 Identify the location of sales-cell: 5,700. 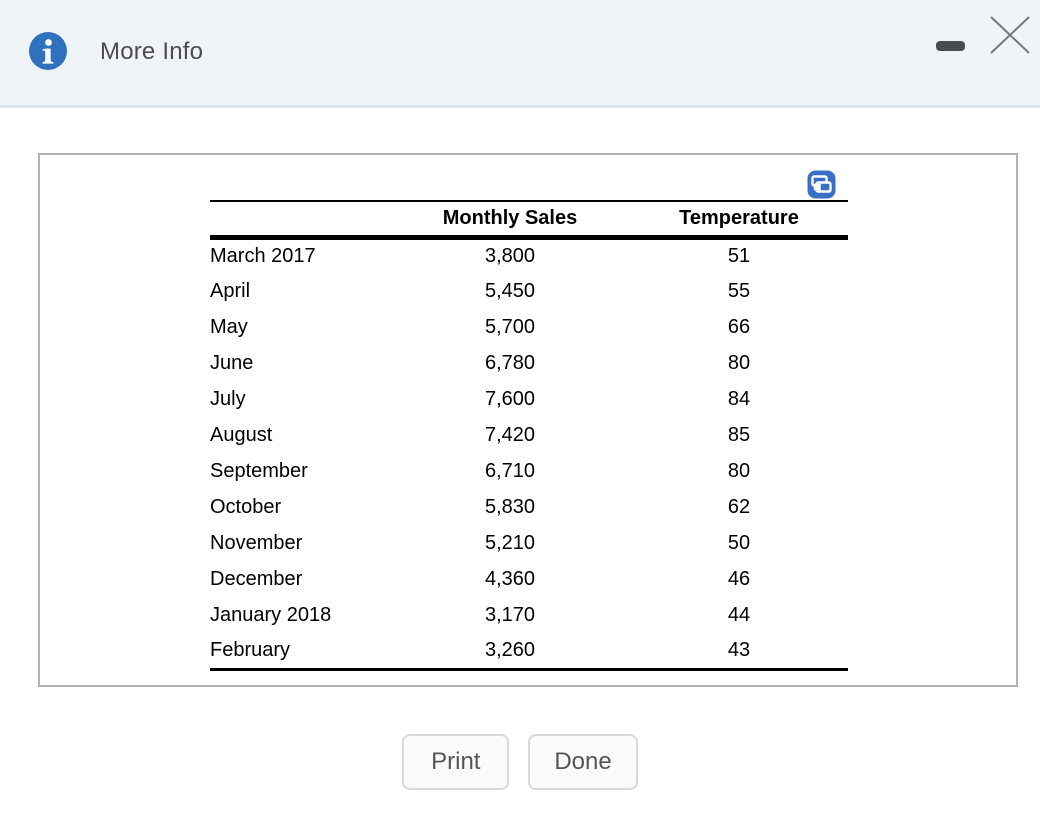
(510, 326).